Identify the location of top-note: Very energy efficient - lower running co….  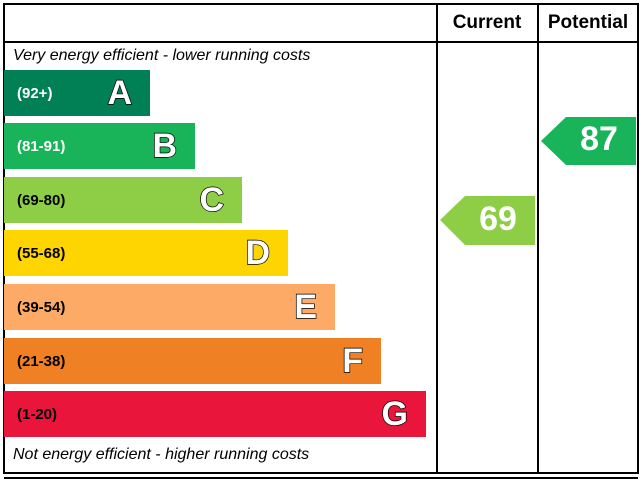
(161, 55).